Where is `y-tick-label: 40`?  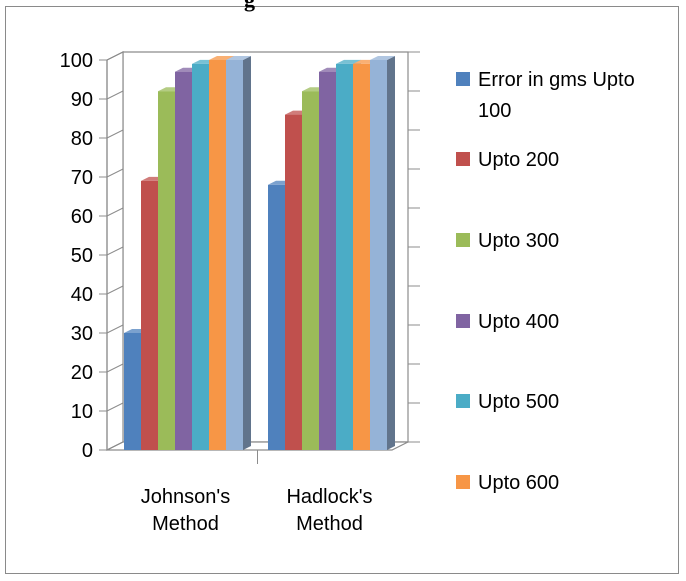
y-tick-label: 40 is located at coordinates (82, 295).